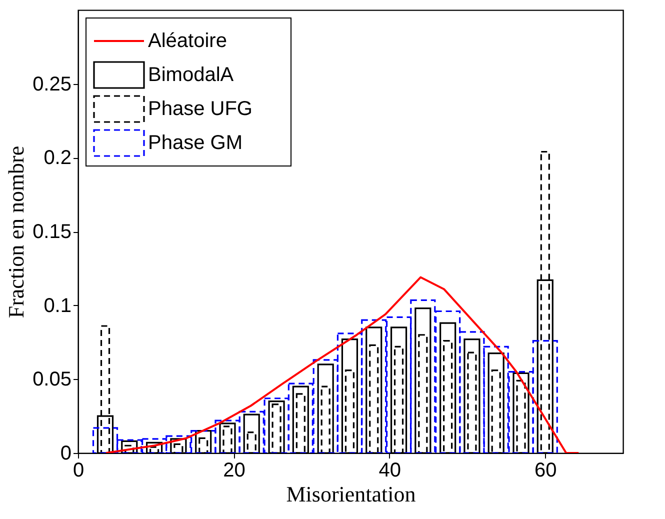 This screenshot has height=519, width=665. I want to click on x-tick-label: 20, so click(234, 471).